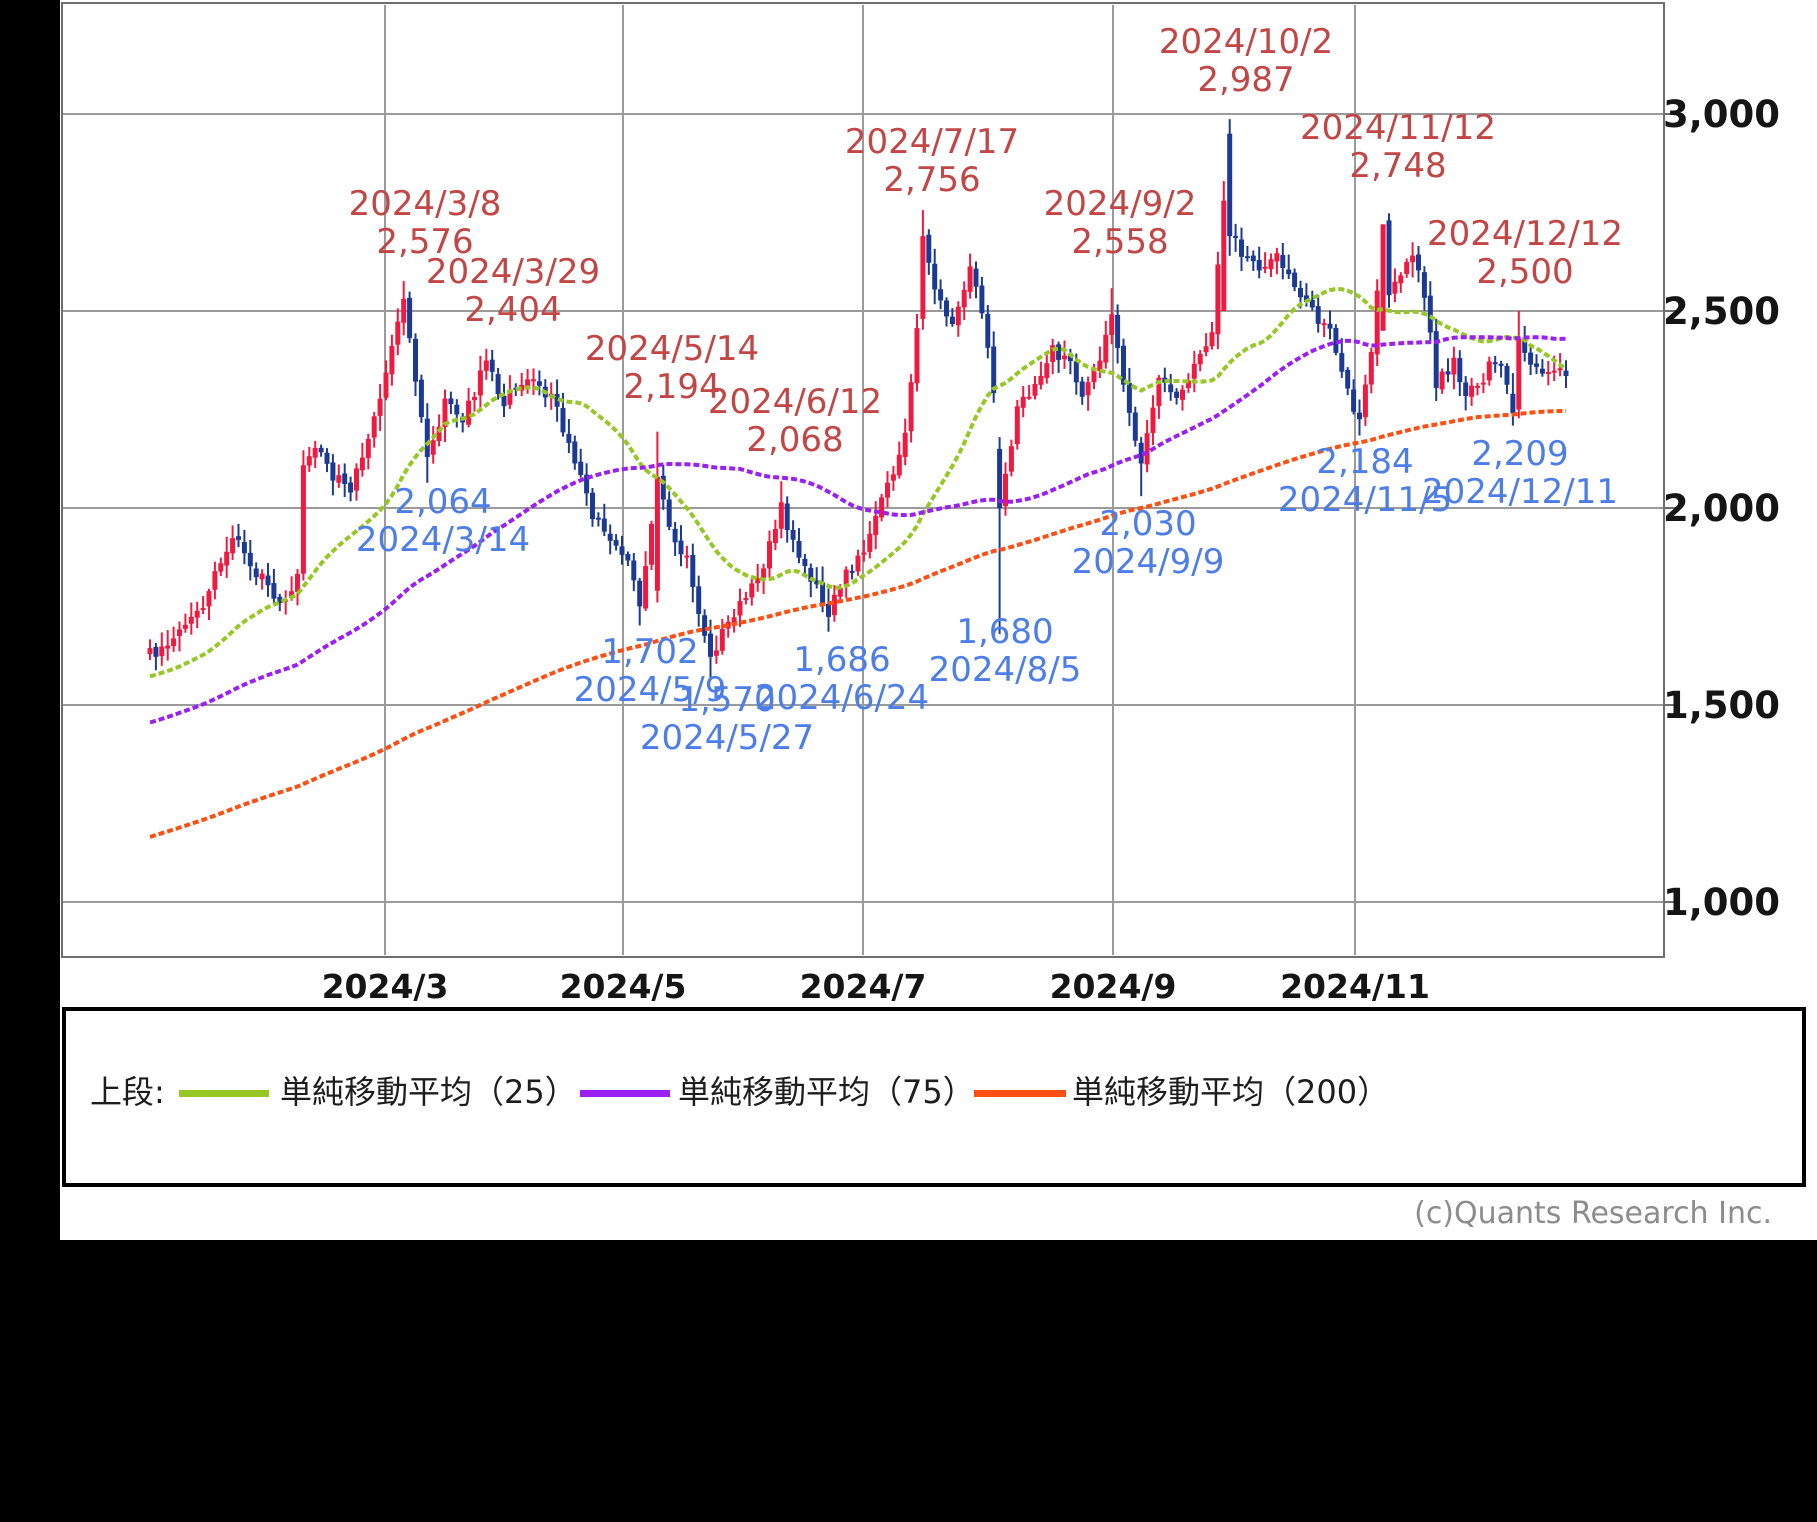  Describe the element at coordinates (224, 1093) in the screenshot. I see `ma25-line-swatch` at that location.